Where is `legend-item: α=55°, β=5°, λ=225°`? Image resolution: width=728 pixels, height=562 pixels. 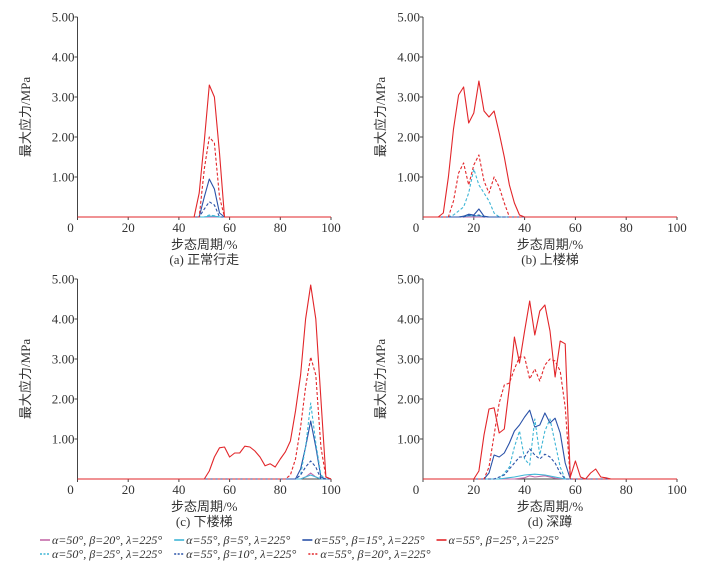
legend-item: α=55°, β=5°, λ=225° is located at coordinates (232, 540).